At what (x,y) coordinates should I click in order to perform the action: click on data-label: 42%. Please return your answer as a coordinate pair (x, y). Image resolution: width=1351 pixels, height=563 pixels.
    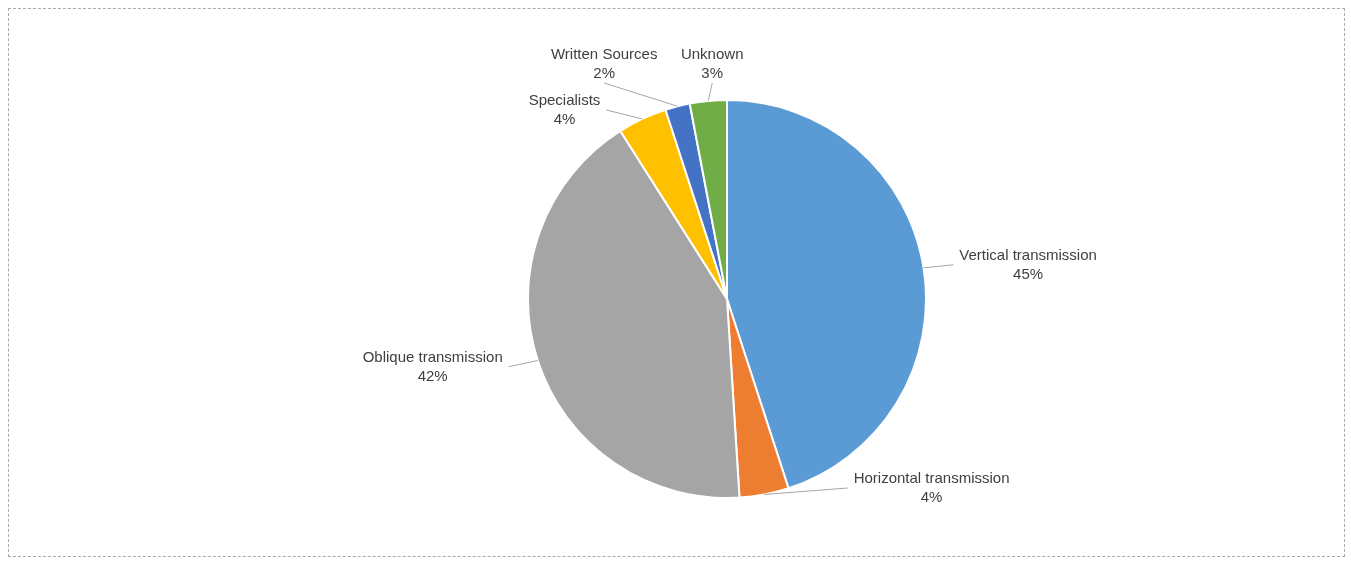
    Looking at the image, I should click on (432, 375).